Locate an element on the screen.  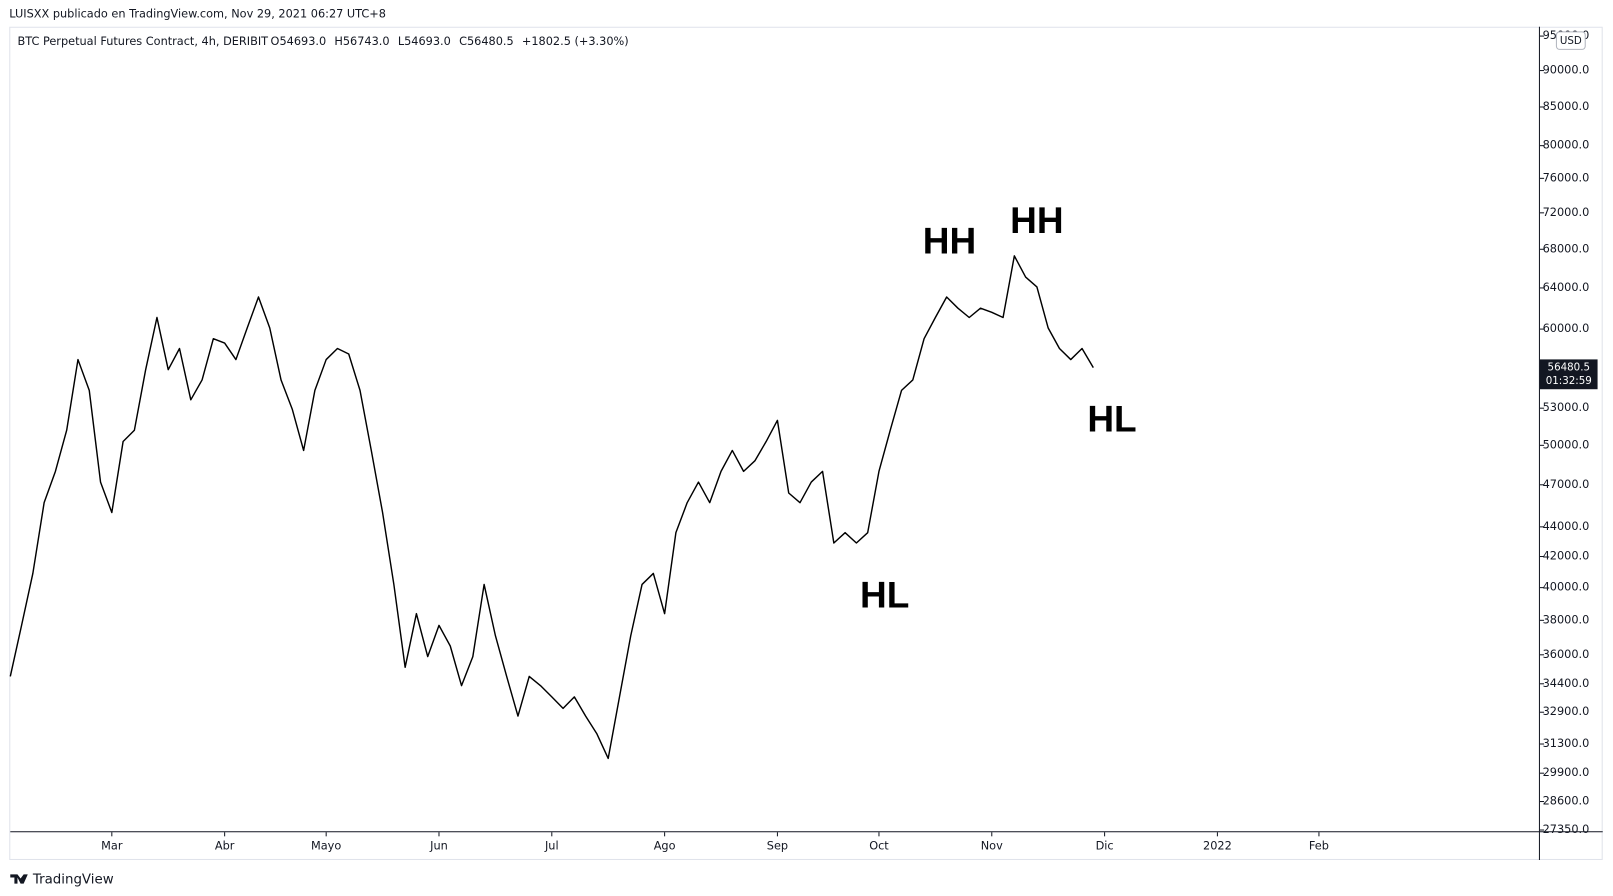
x-tick-label: Oct is located at coordinates (879, 846).